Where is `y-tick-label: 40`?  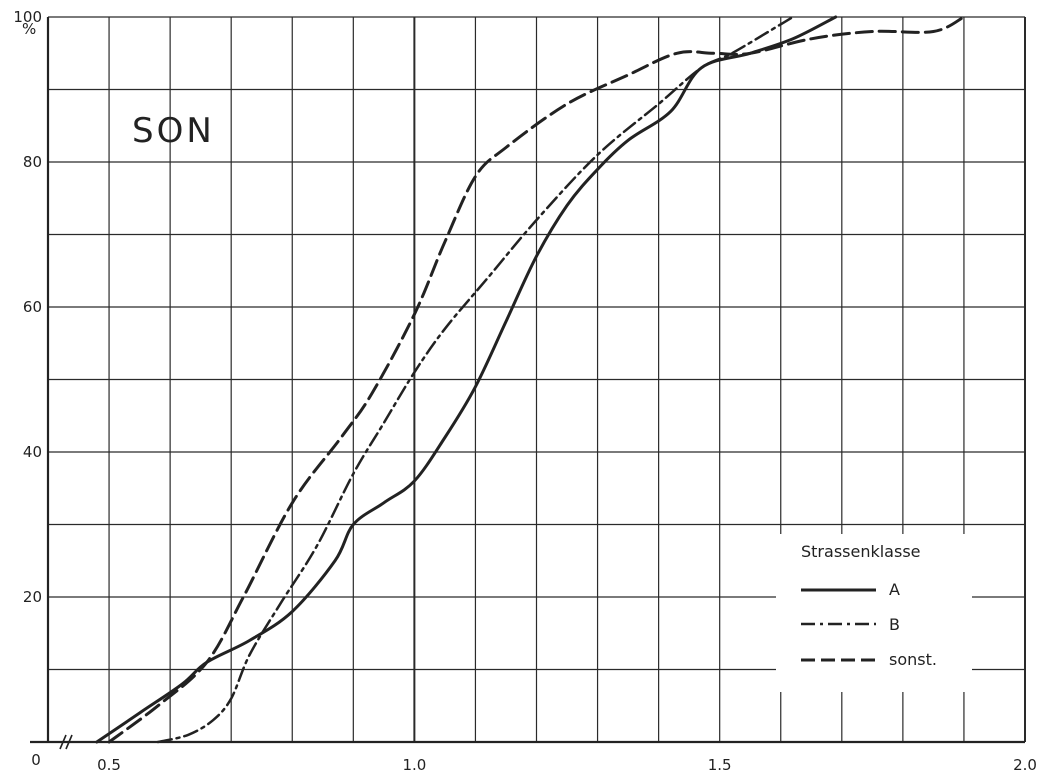
y-tick-label: 40 is located at coordinates (32, 452).